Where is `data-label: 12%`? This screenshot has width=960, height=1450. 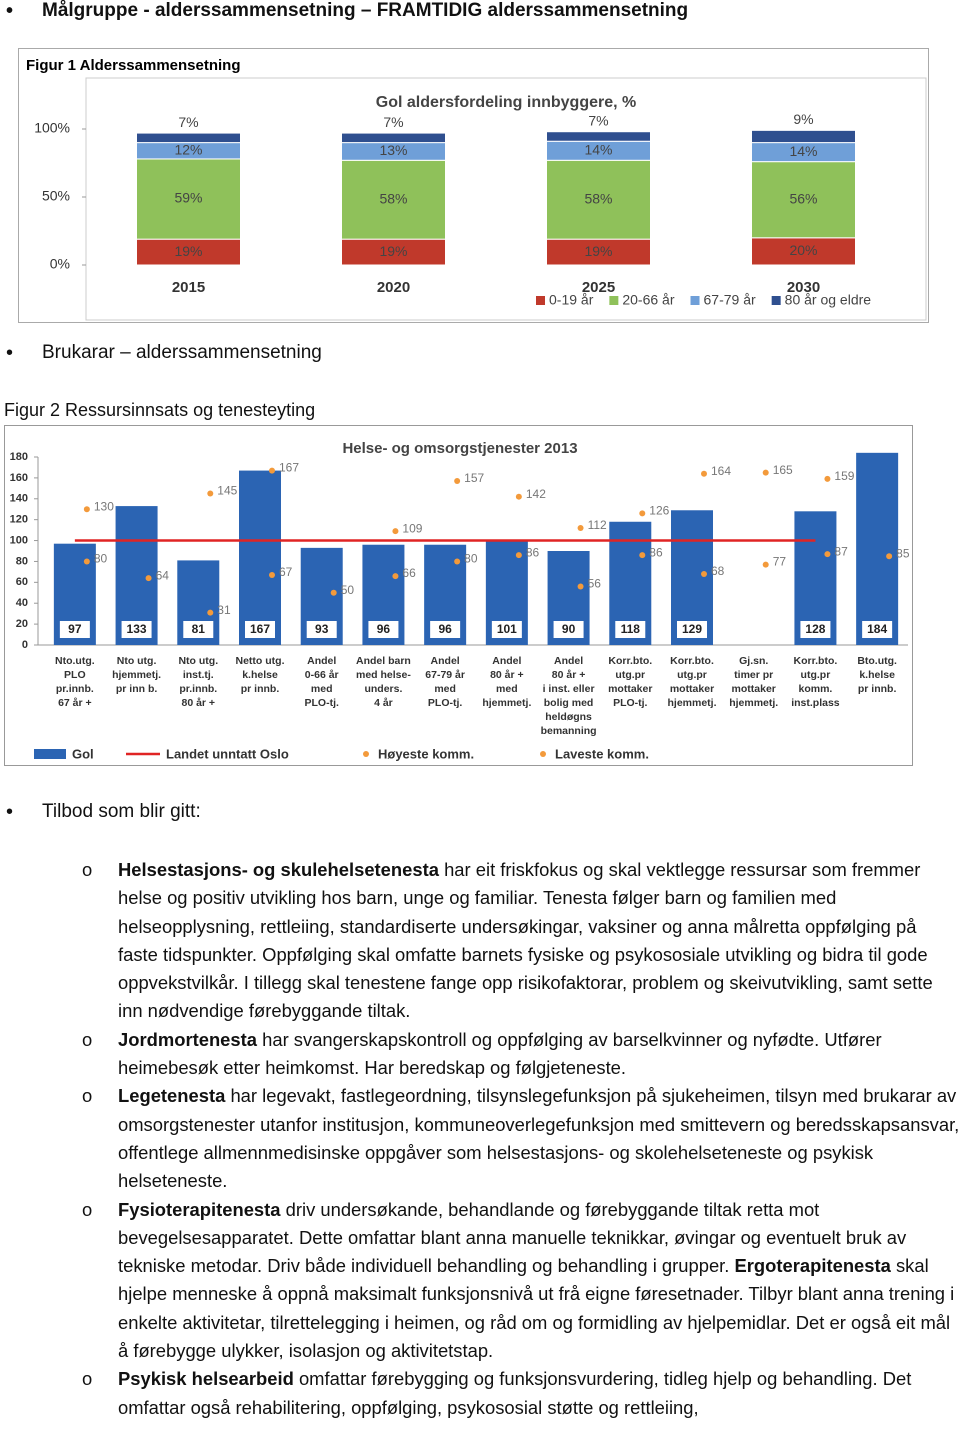
data-label: 12% is located at coordinates (188, 149).